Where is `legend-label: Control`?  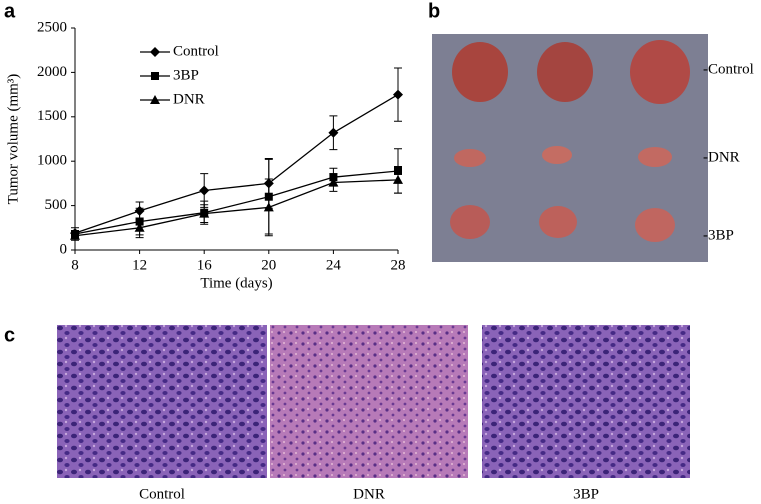
legend-label: Control is located at coordinates (196, 51).